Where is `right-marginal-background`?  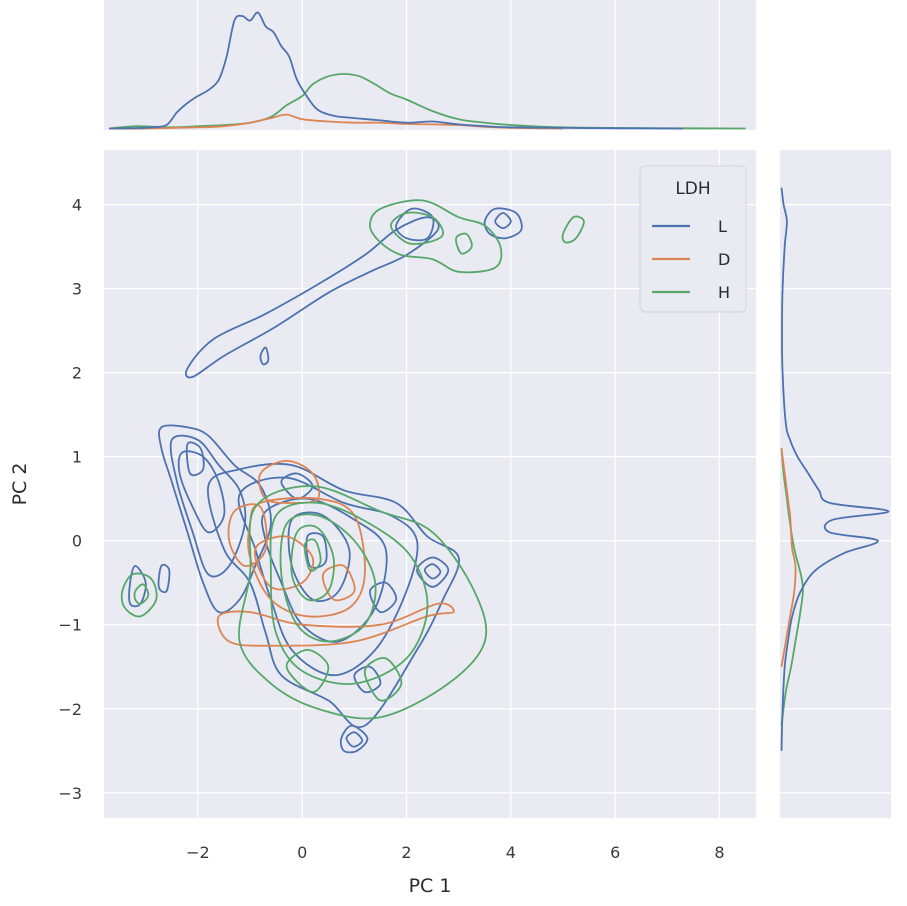 right-marginal-background is located at coordinates (835, 484).